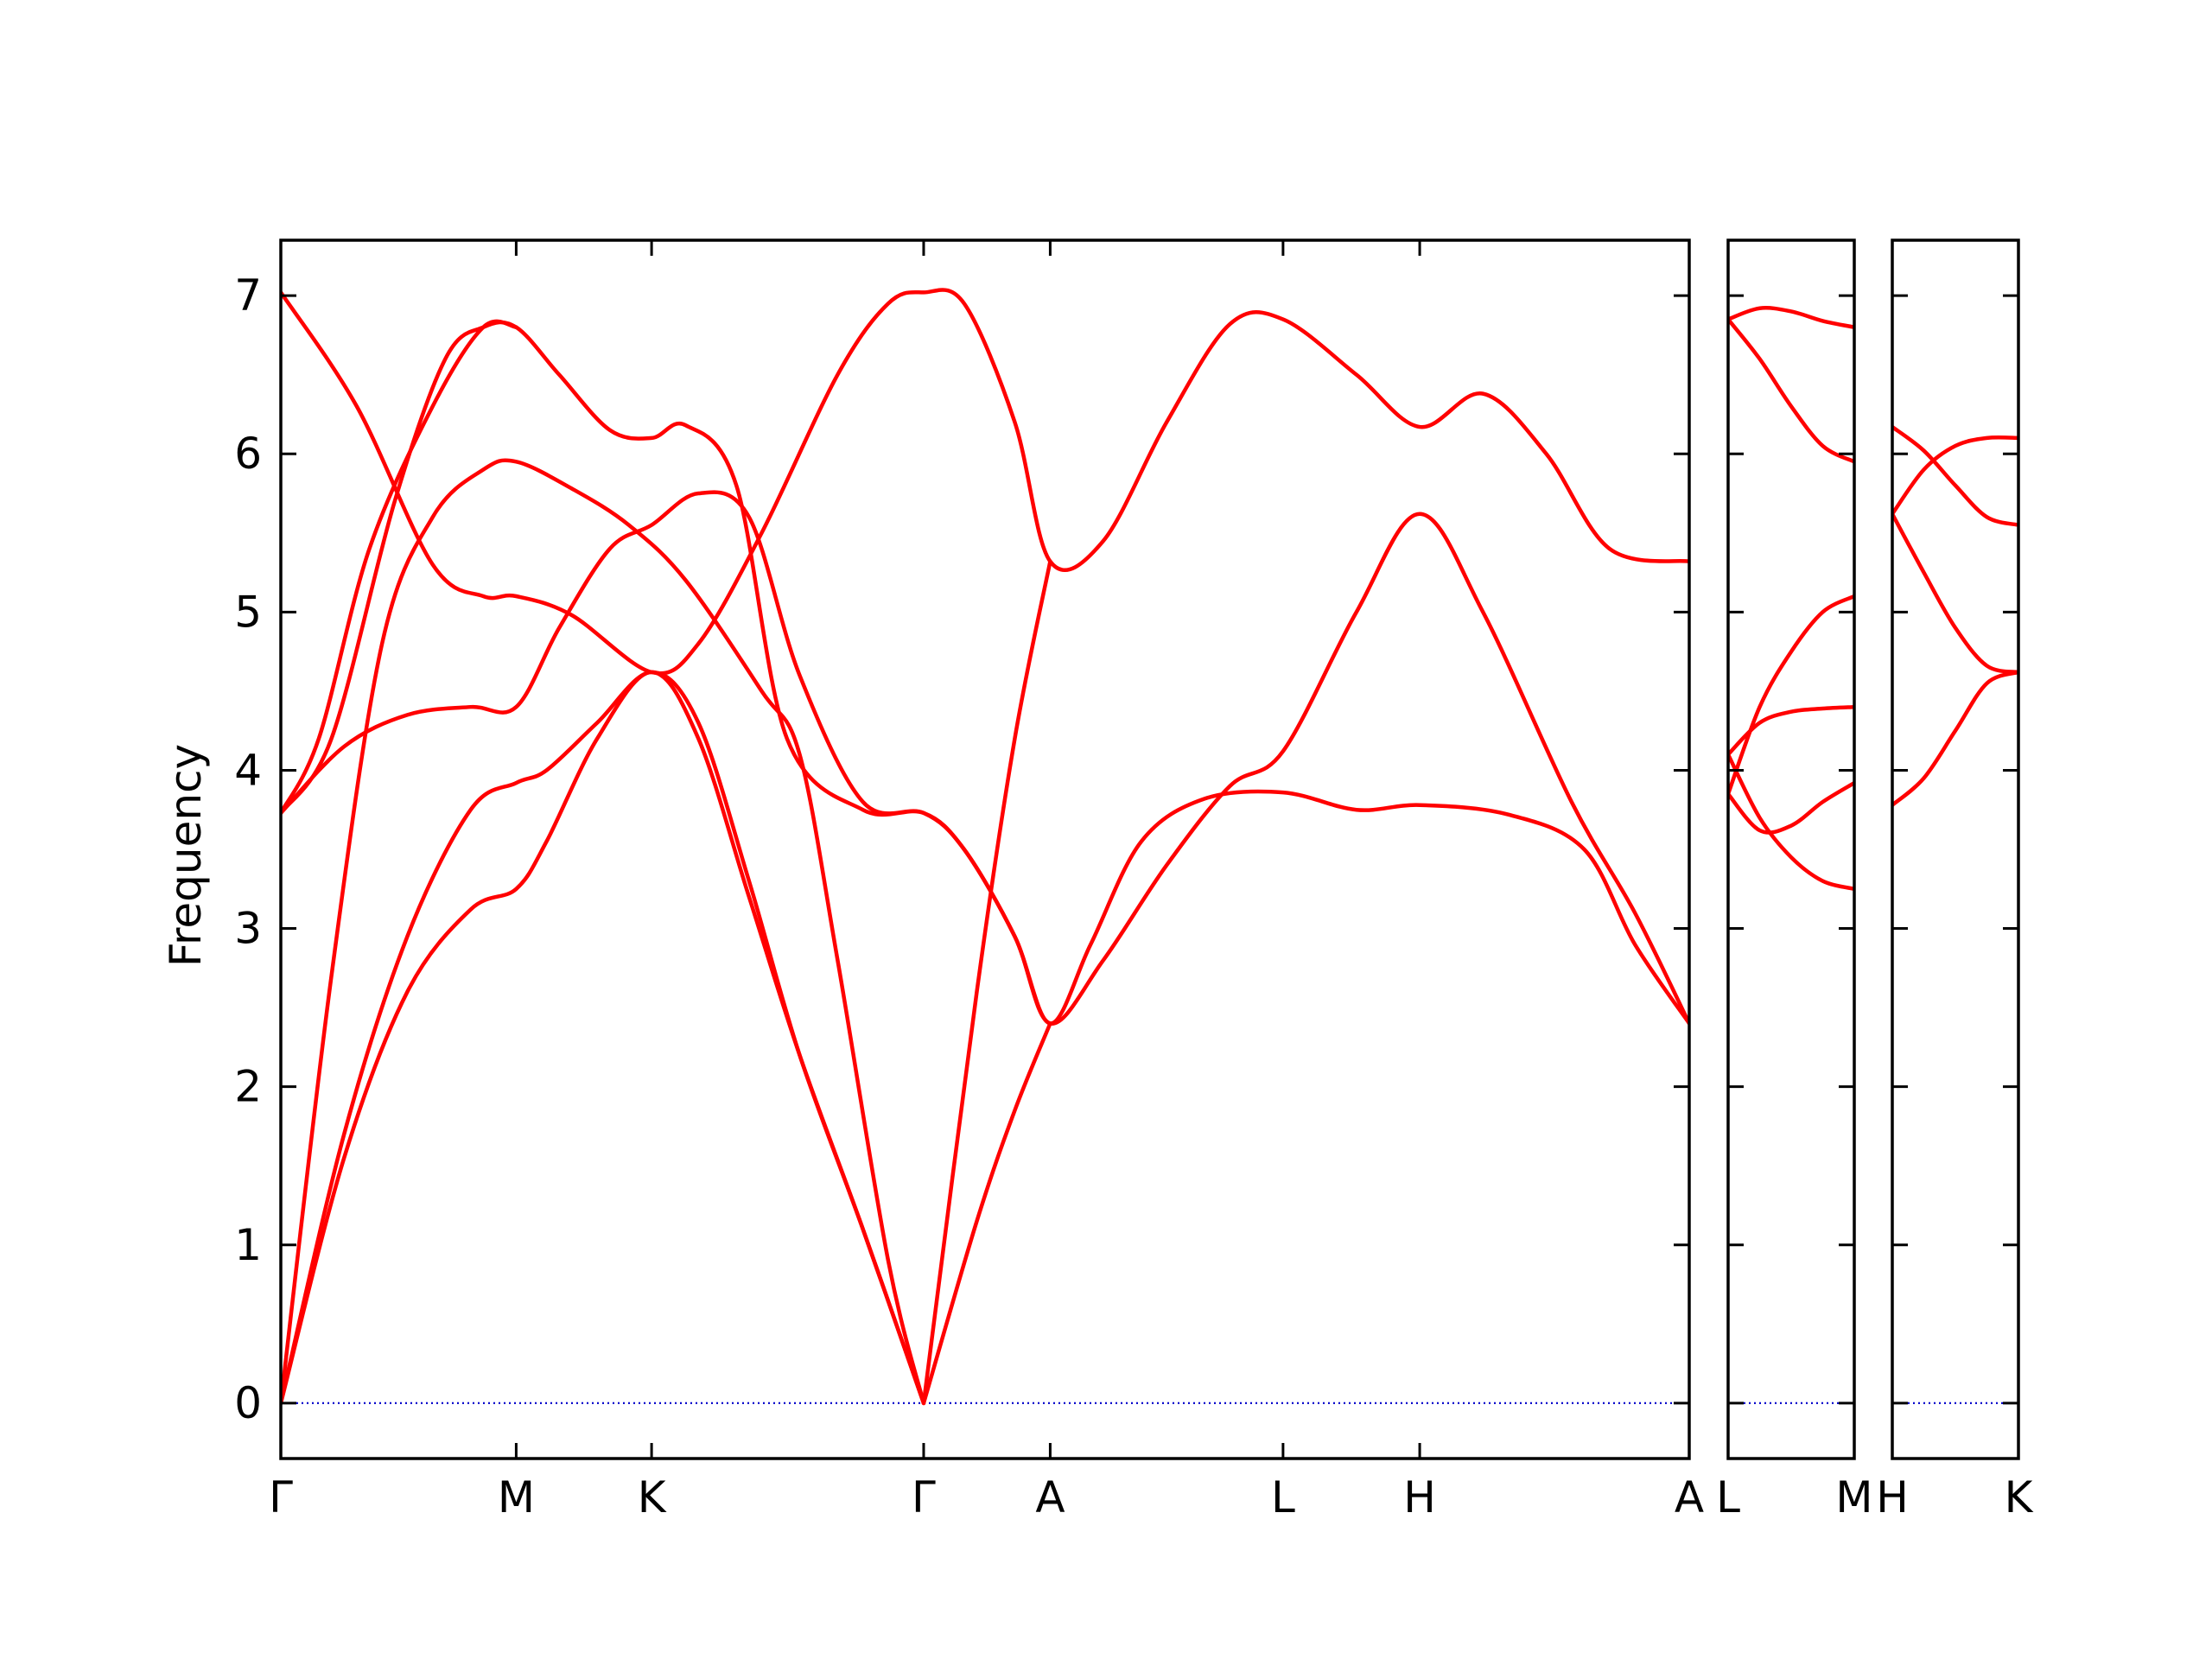 Image resolution: width=2212 pixels, height=1659 pixels. I want to click on y-tick-label: 4, so click(248, 770).